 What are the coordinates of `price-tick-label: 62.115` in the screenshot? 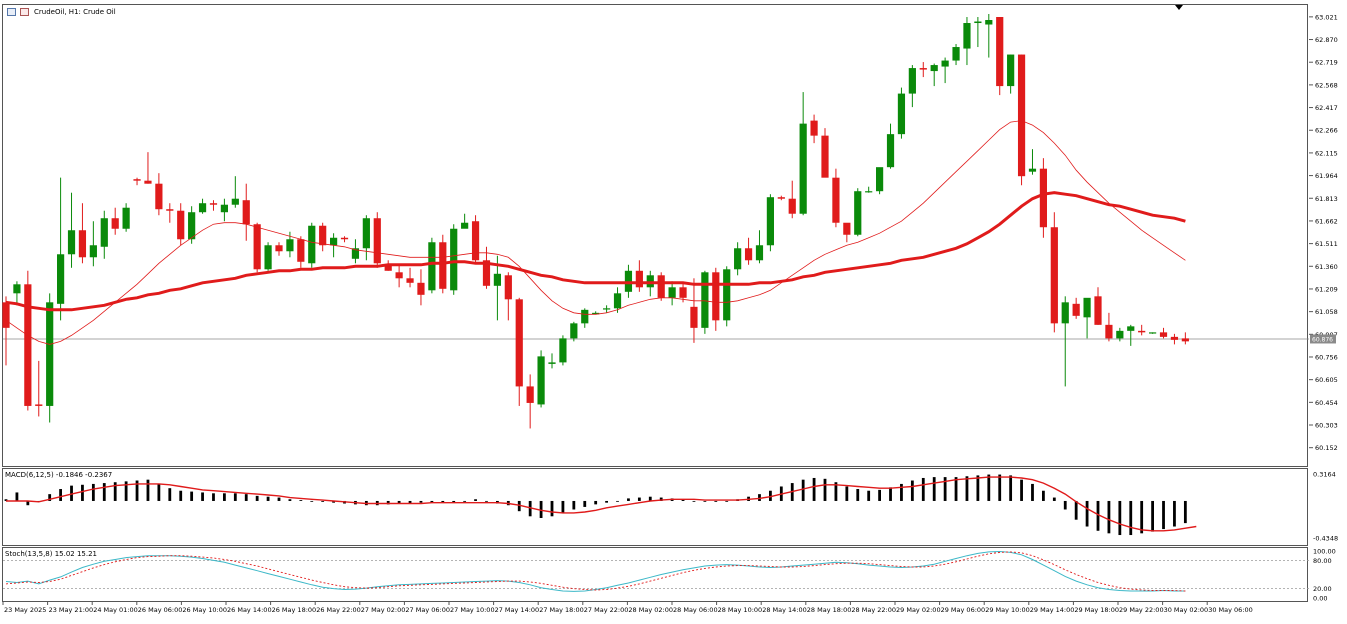 It's located at (1326, 153).